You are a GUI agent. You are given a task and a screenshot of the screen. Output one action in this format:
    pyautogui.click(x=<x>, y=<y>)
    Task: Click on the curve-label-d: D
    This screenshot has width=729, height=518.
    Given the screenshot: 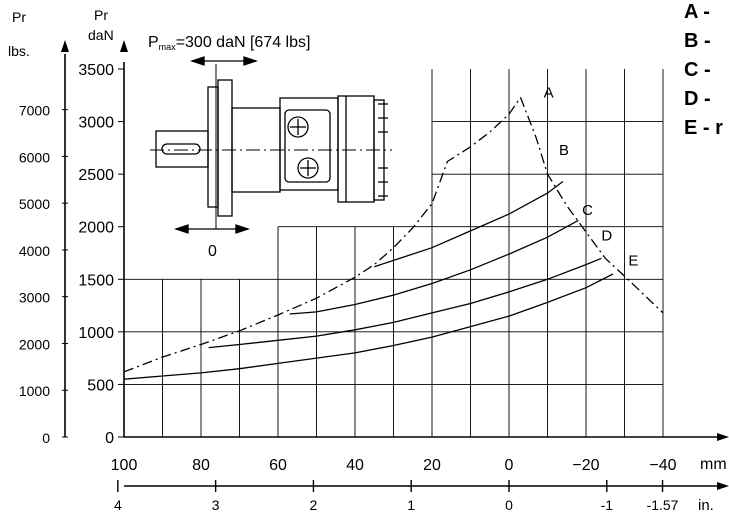 What is the action you would take?
    pyautogui.click(x=606, y=235)
    